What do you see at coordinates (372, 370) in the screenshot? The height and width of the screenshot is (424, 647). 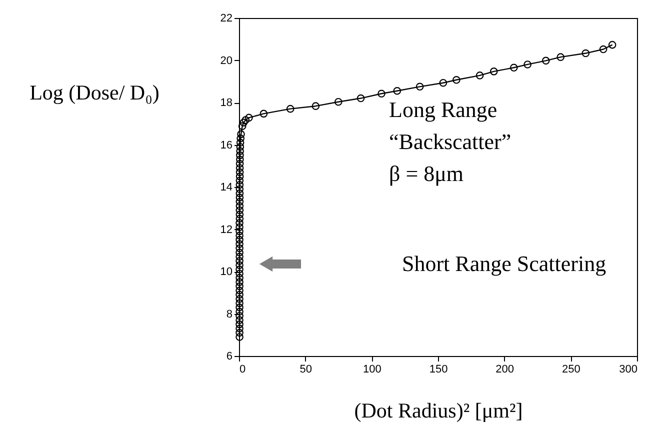 I see `x-tick-label: 100` at bounding box center [372, 370].